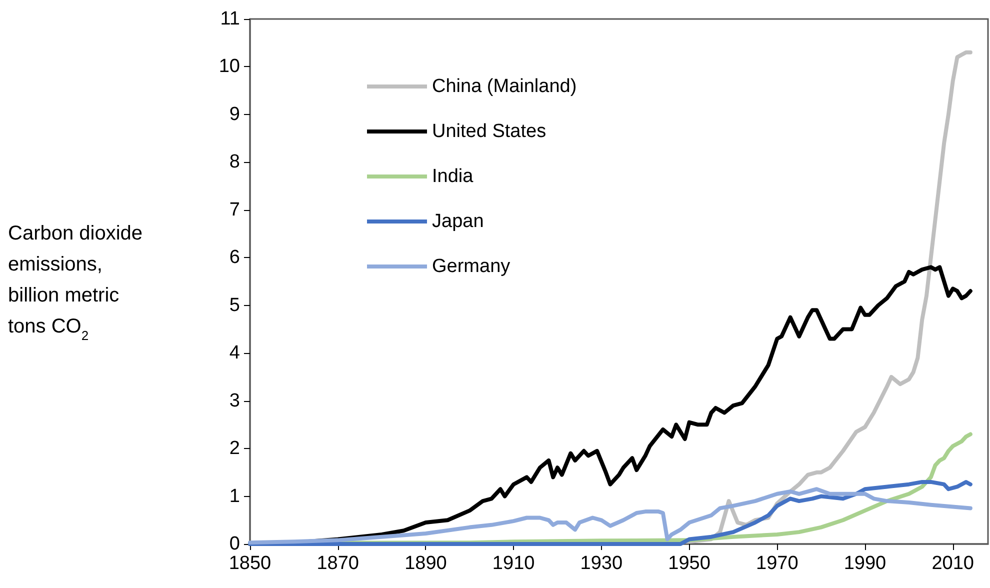 This screenshot has width=990, height=588. Describe the element at coordinates (425, 563) in the screenshot. I see `x-tick-label: 1890` at that location.